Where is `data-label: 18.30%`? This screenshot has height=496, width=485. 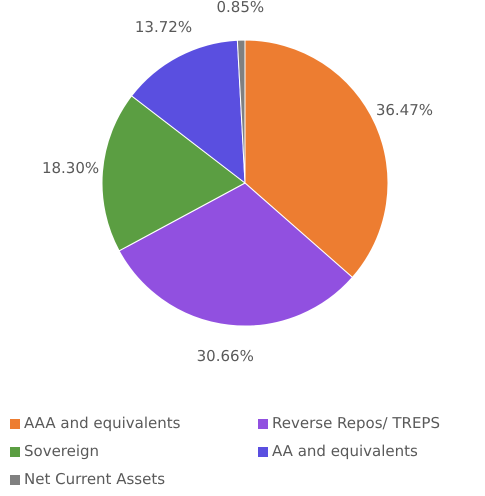 data-label: 18.30% is located at coordinates (71, 168).